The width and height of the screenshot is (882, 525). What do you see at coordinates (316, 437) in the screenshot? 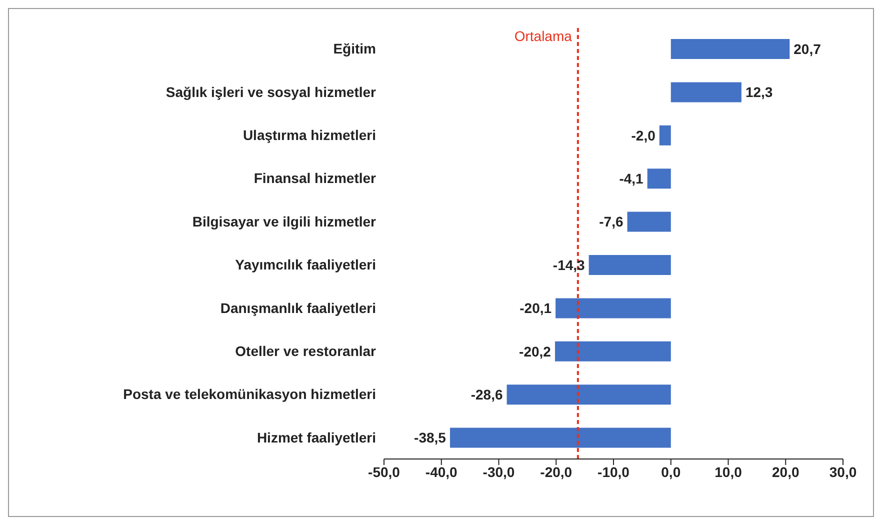
I see `y-tick-label: Hizmet faaliyetleri` at bounding box center [316, 437].